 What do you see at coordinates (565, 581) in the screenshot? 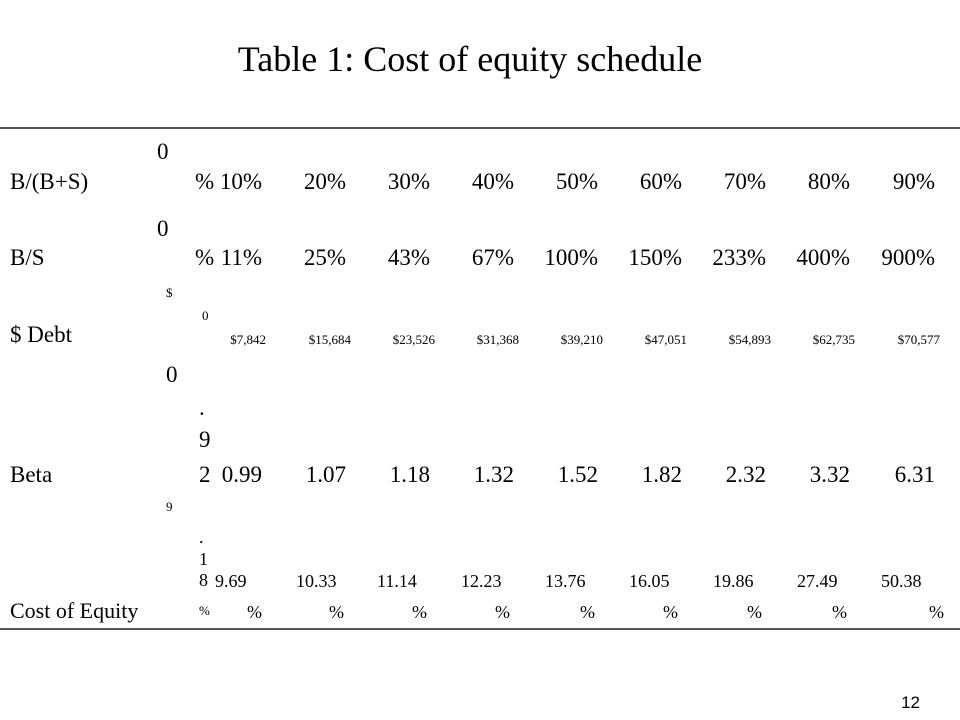
I see `table-cell: 13.76` at bounding box center [565, 581].